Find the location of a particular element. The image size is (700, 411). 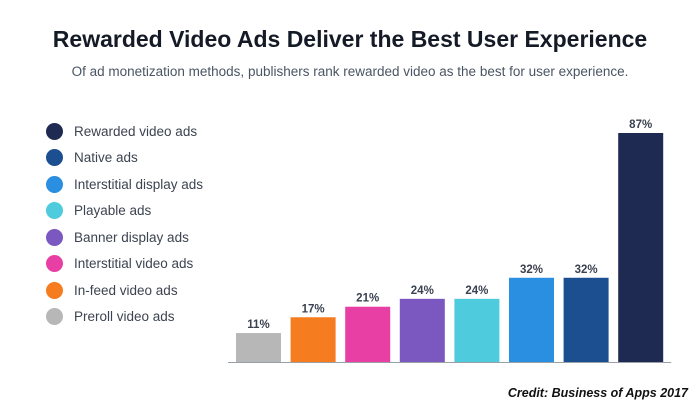

legend-label: Interstitial display ads is located at coordinates (139, 184).